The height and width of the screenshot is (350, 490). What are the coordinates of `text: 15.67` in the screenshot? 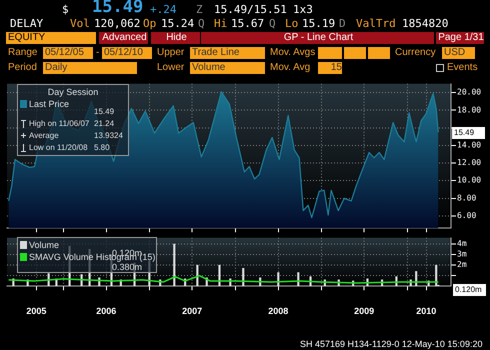 It's located at (247, 23).